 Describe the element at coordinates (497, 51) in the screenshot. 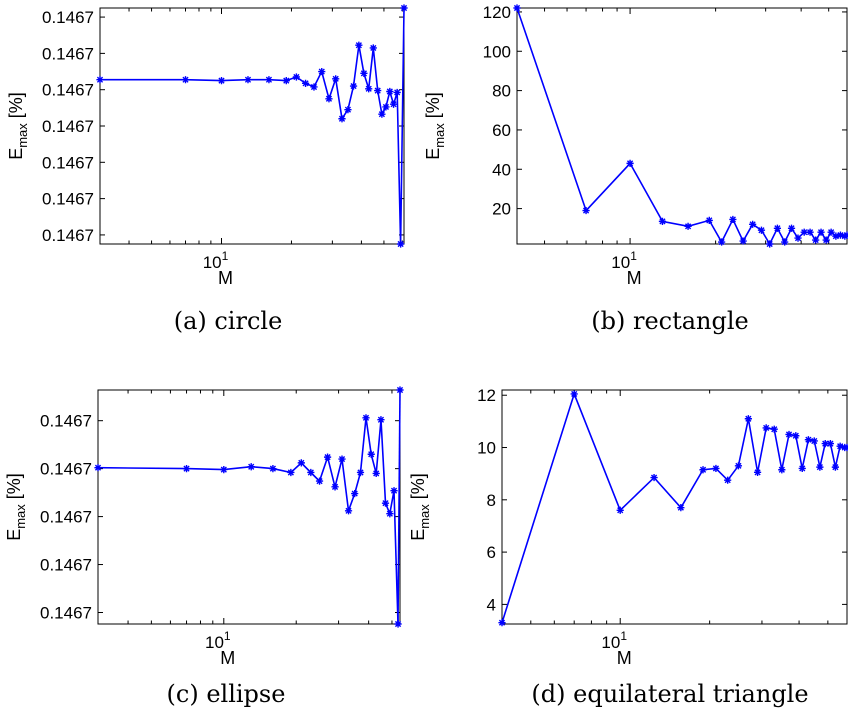

I see `y-tick-label: 100` at that location.